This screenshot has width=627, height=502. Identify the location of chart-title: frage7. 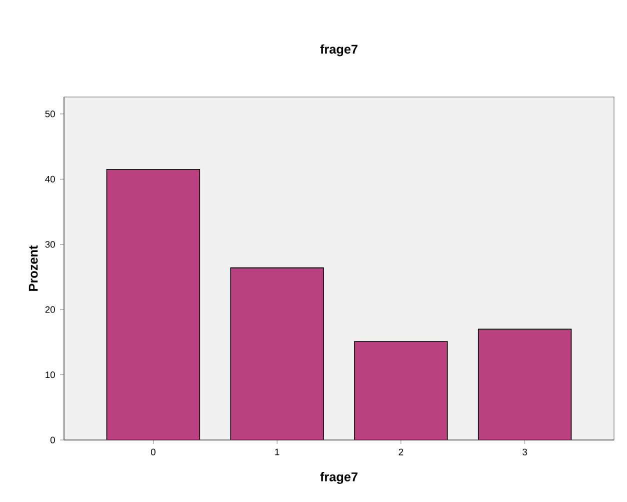
(339, 50).